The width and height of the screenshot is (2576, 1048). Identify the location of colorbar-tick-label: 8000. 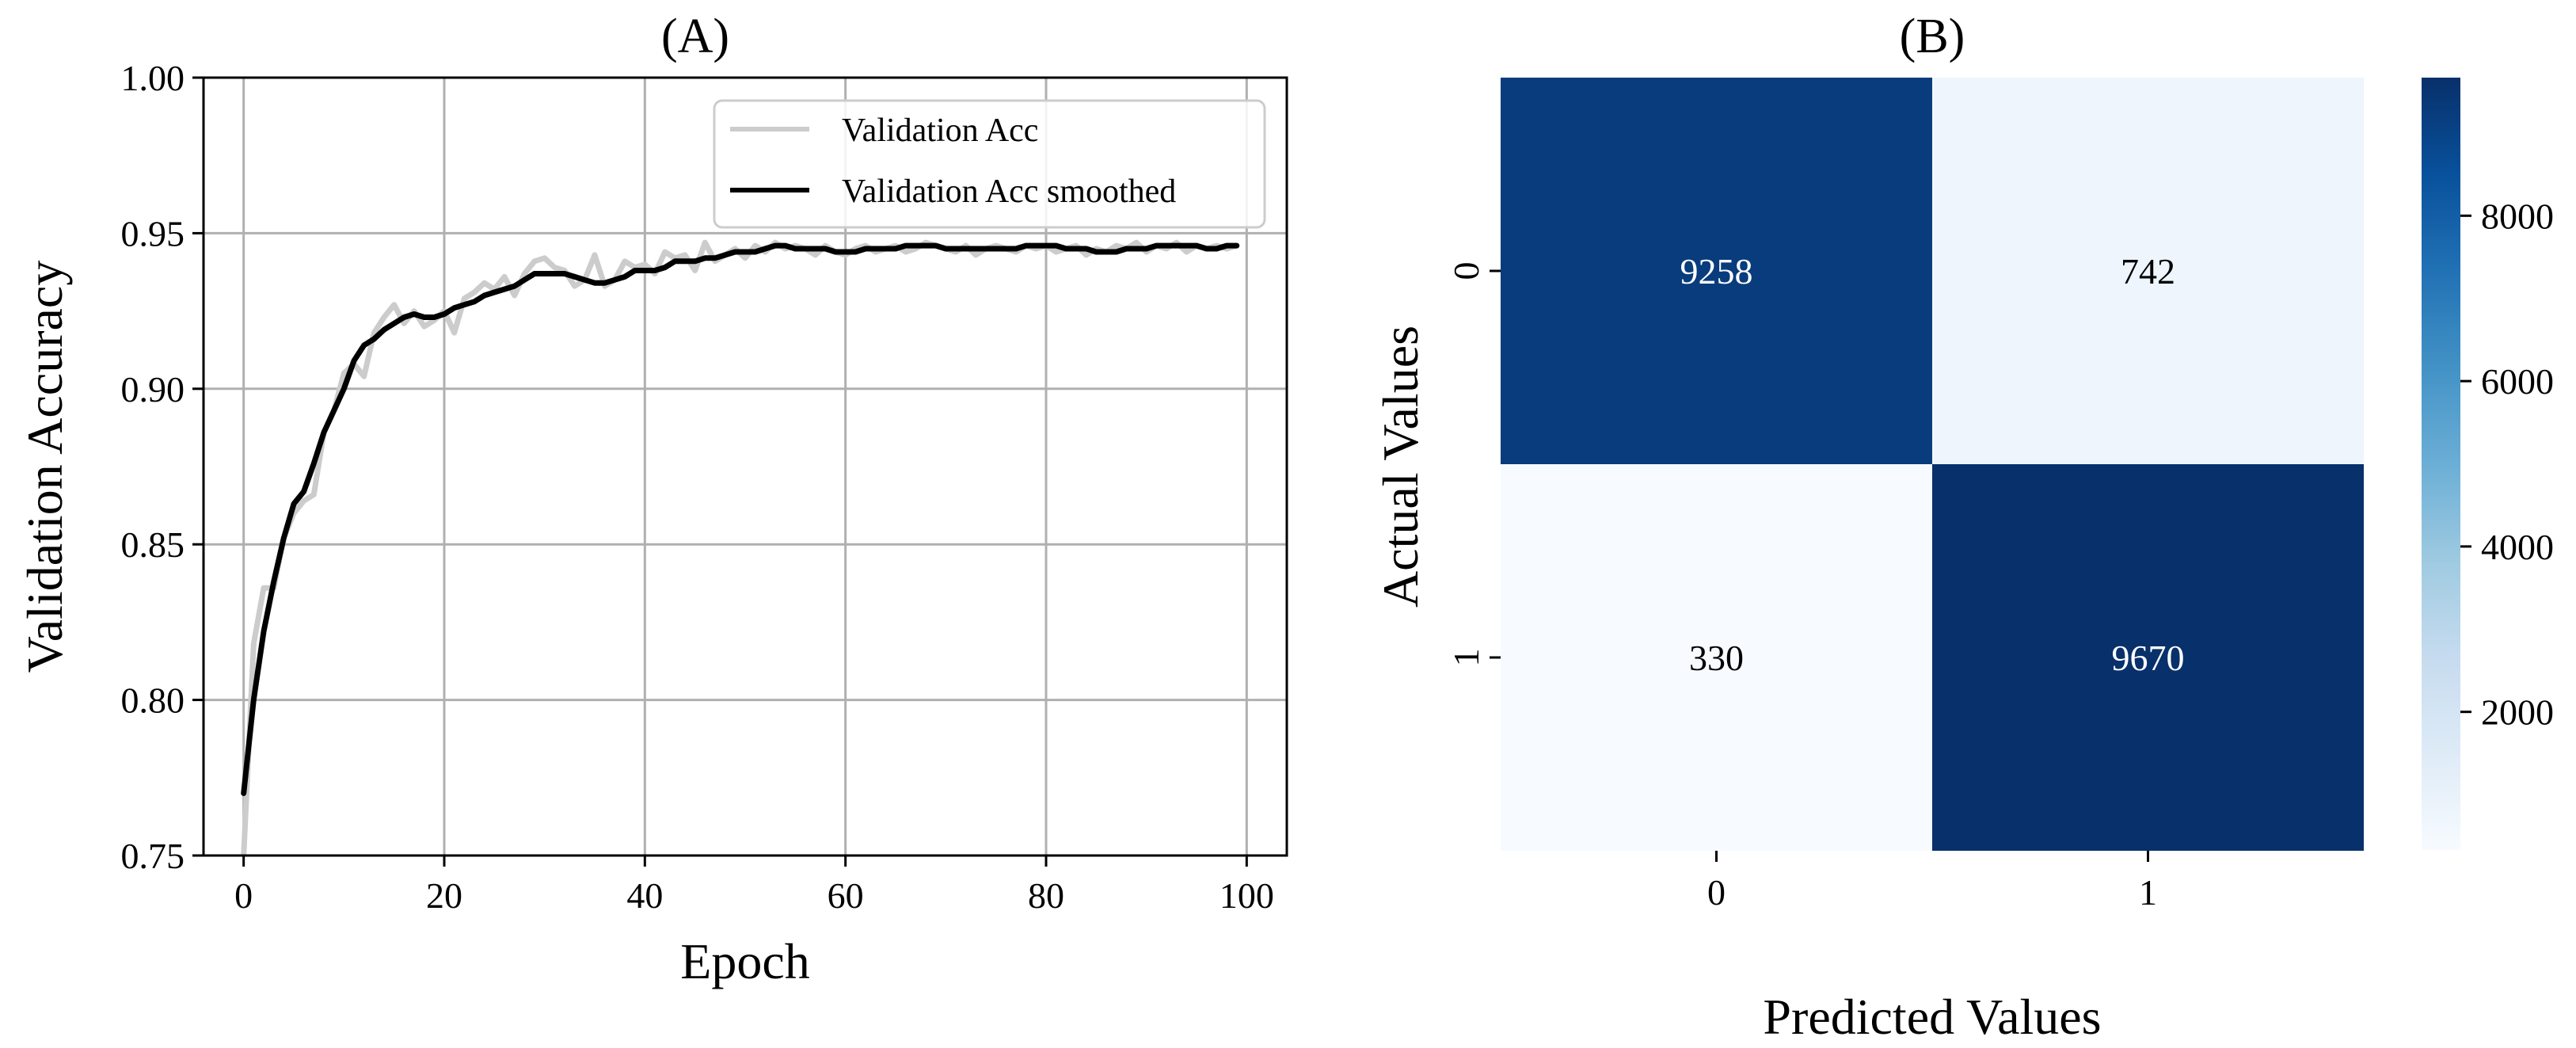
(2517, 216).